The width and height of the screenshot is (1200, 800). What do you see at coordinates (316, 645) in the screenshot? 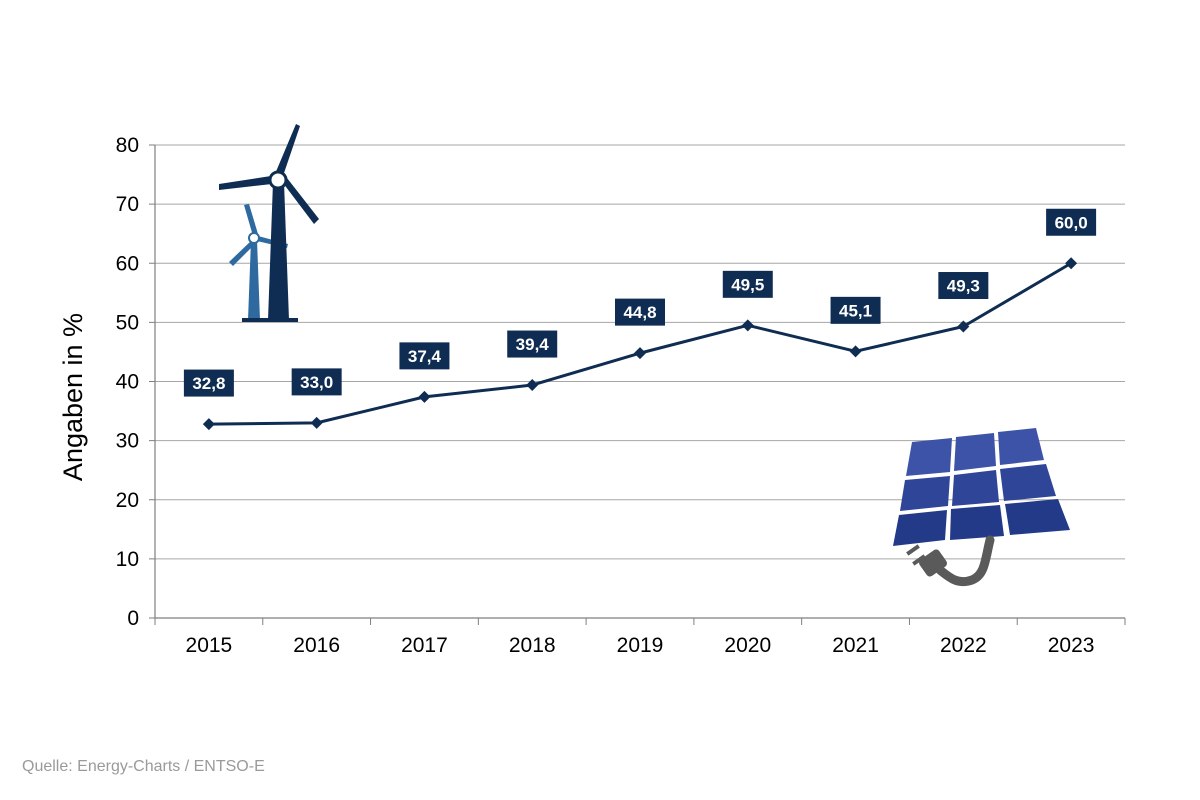
I see `x-tick-label: 2016` at bounding box center [316, 645].